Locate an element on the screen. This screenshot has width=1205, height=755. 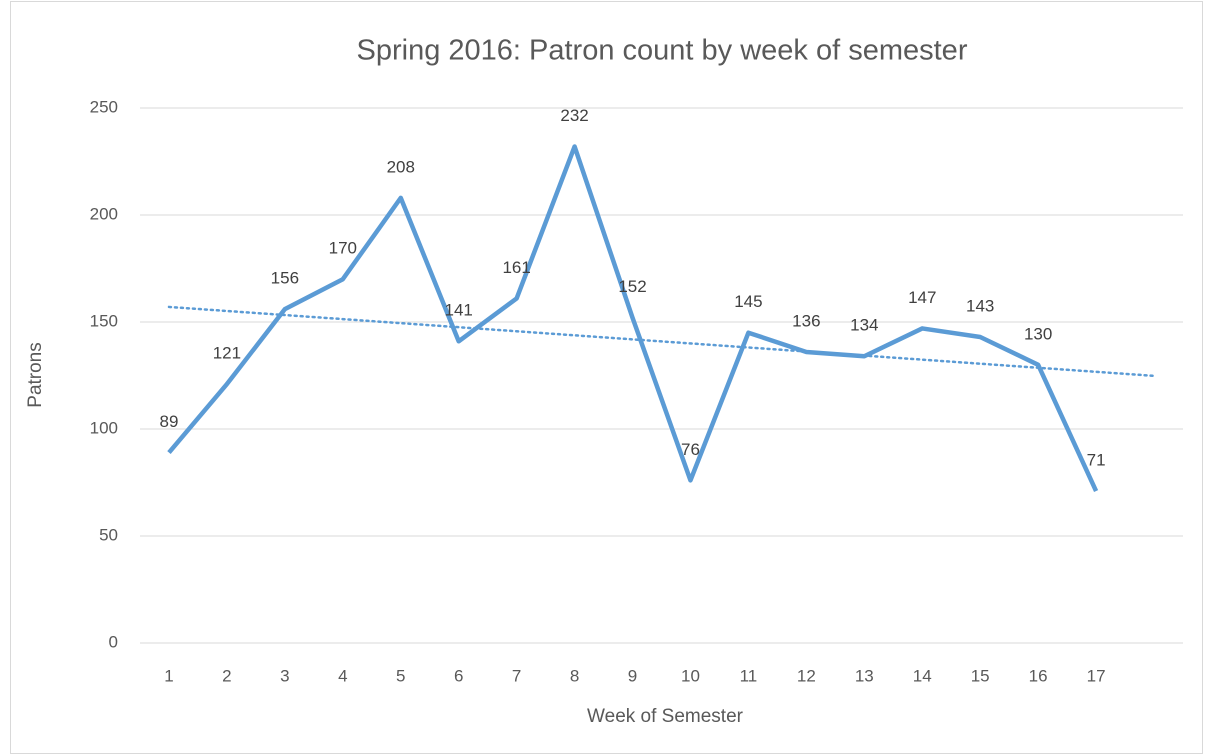
y-tick-label: 0 is located at coordinates (113, 641).